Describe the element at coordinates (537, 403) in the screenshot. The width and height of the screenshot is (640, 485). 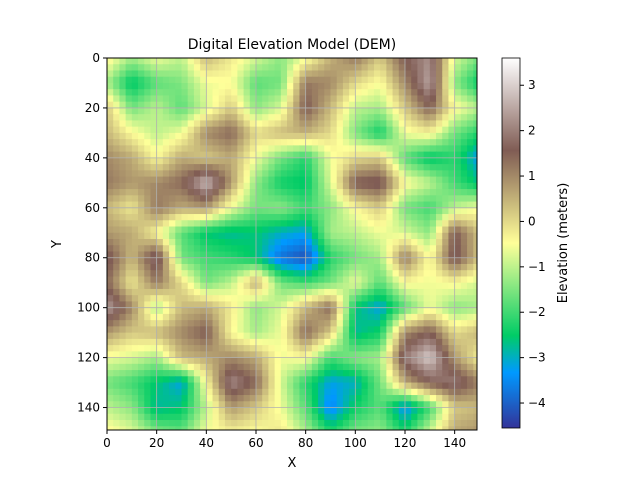
I see `colorbar-tick-label: −4` at that location.